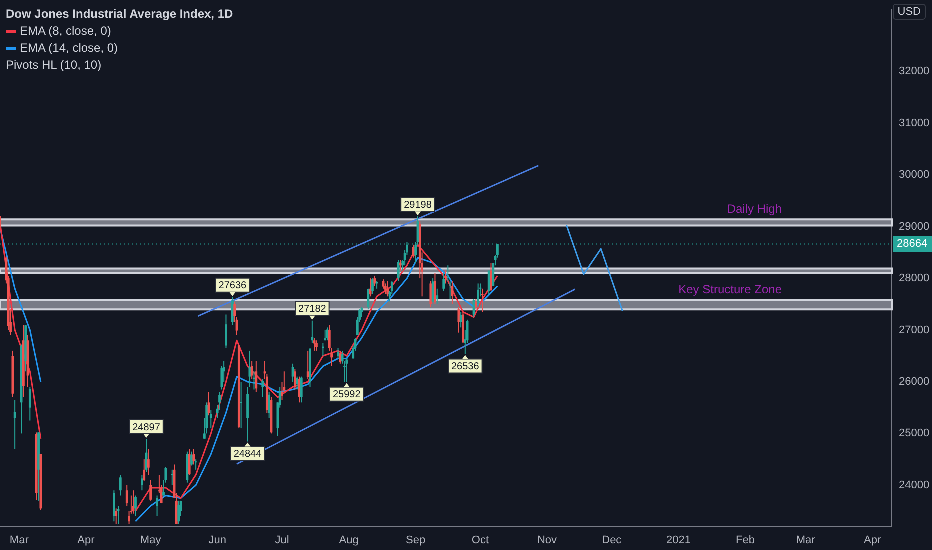 This screenshot has height=550, width=932. What do you see at coordinates (909, 12) in the screenshot?
I see `text: USD` at bounding box center [909, 12].